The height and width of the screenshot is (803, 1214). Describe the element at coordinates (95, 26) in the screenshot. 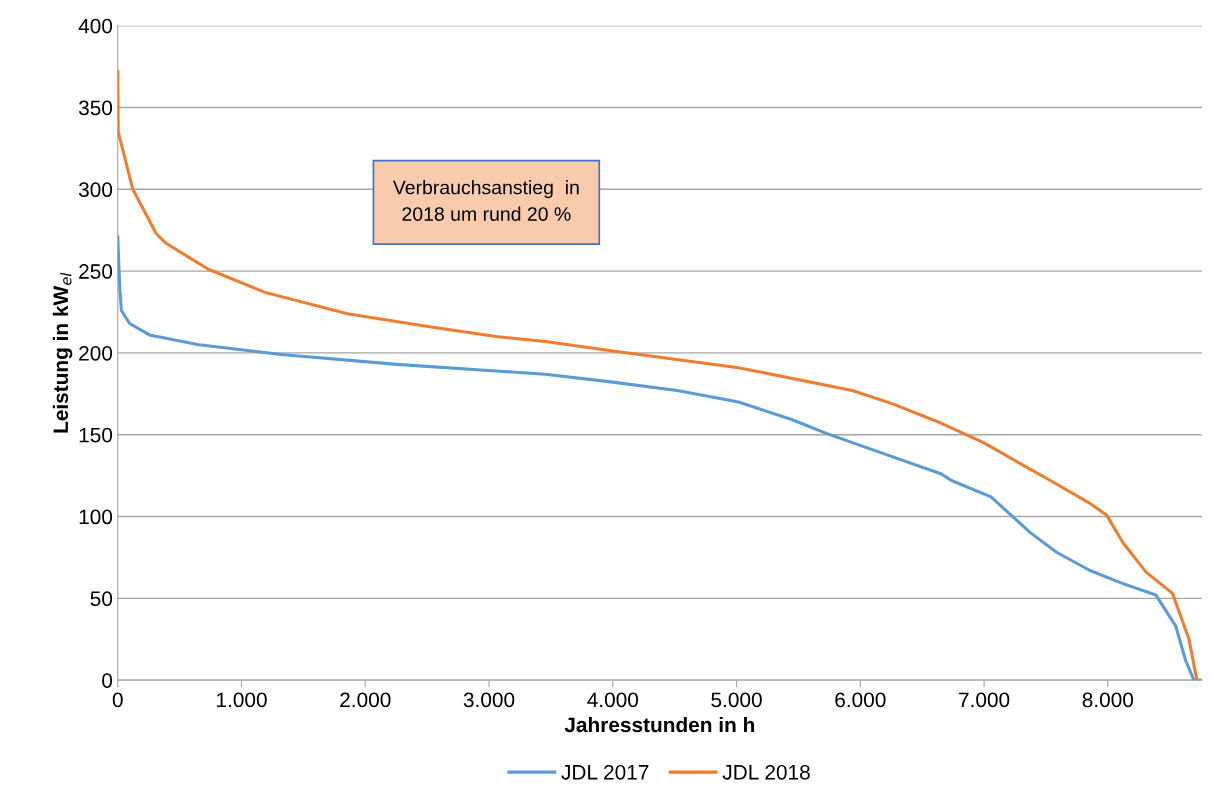

I see `y-tick-label: 400` at that location.